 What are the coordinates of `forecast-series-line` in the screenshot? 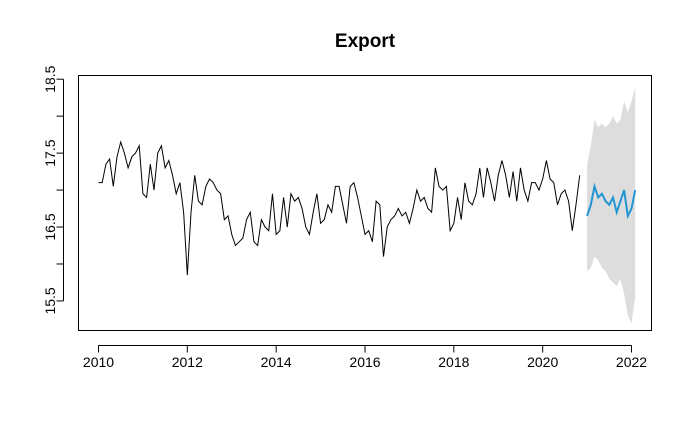 It's located at (611, 201).